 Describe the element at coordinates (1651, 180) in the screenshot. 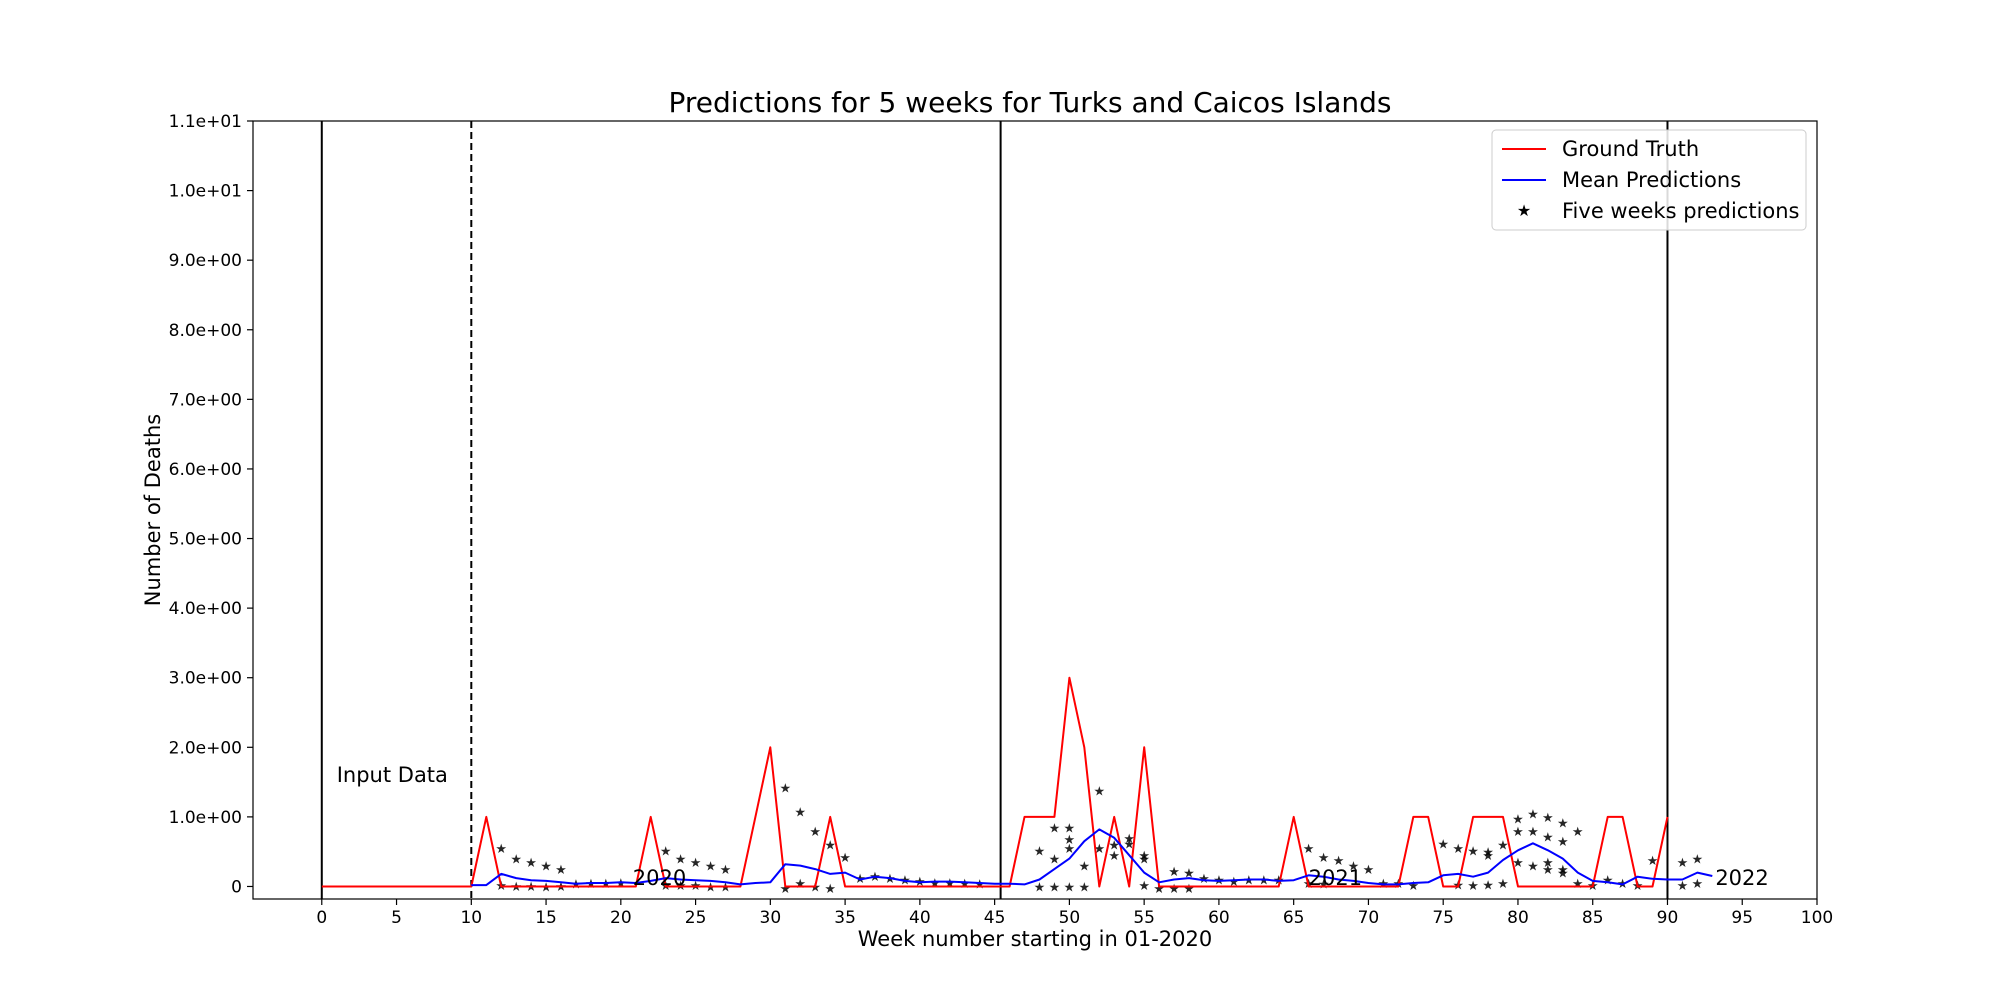

I see `legend-mean-predictions-label: Mean Predictions` at that location.